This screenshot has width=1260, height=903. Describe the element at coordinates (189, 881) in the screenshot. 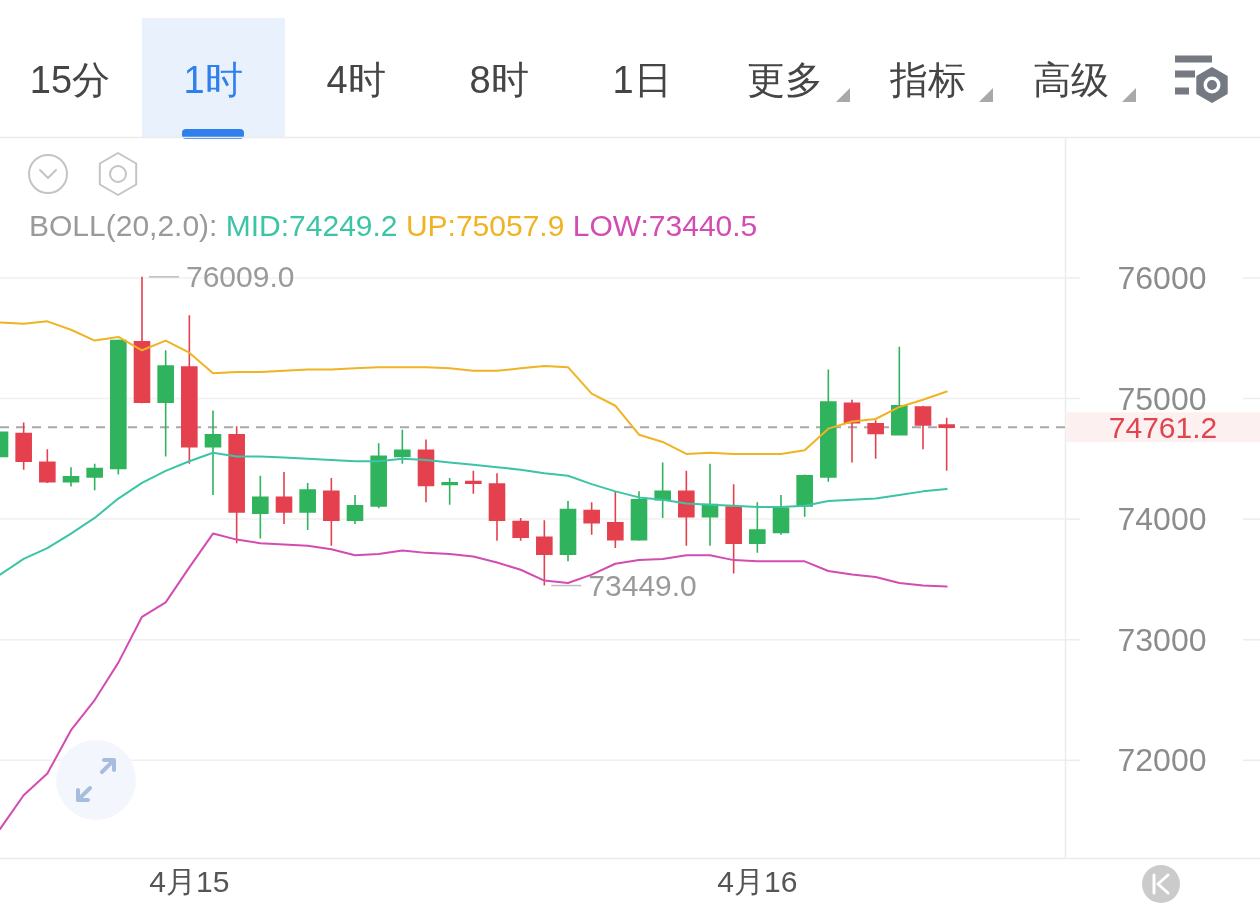

I see `x-tick-label: 4月15` at that location.